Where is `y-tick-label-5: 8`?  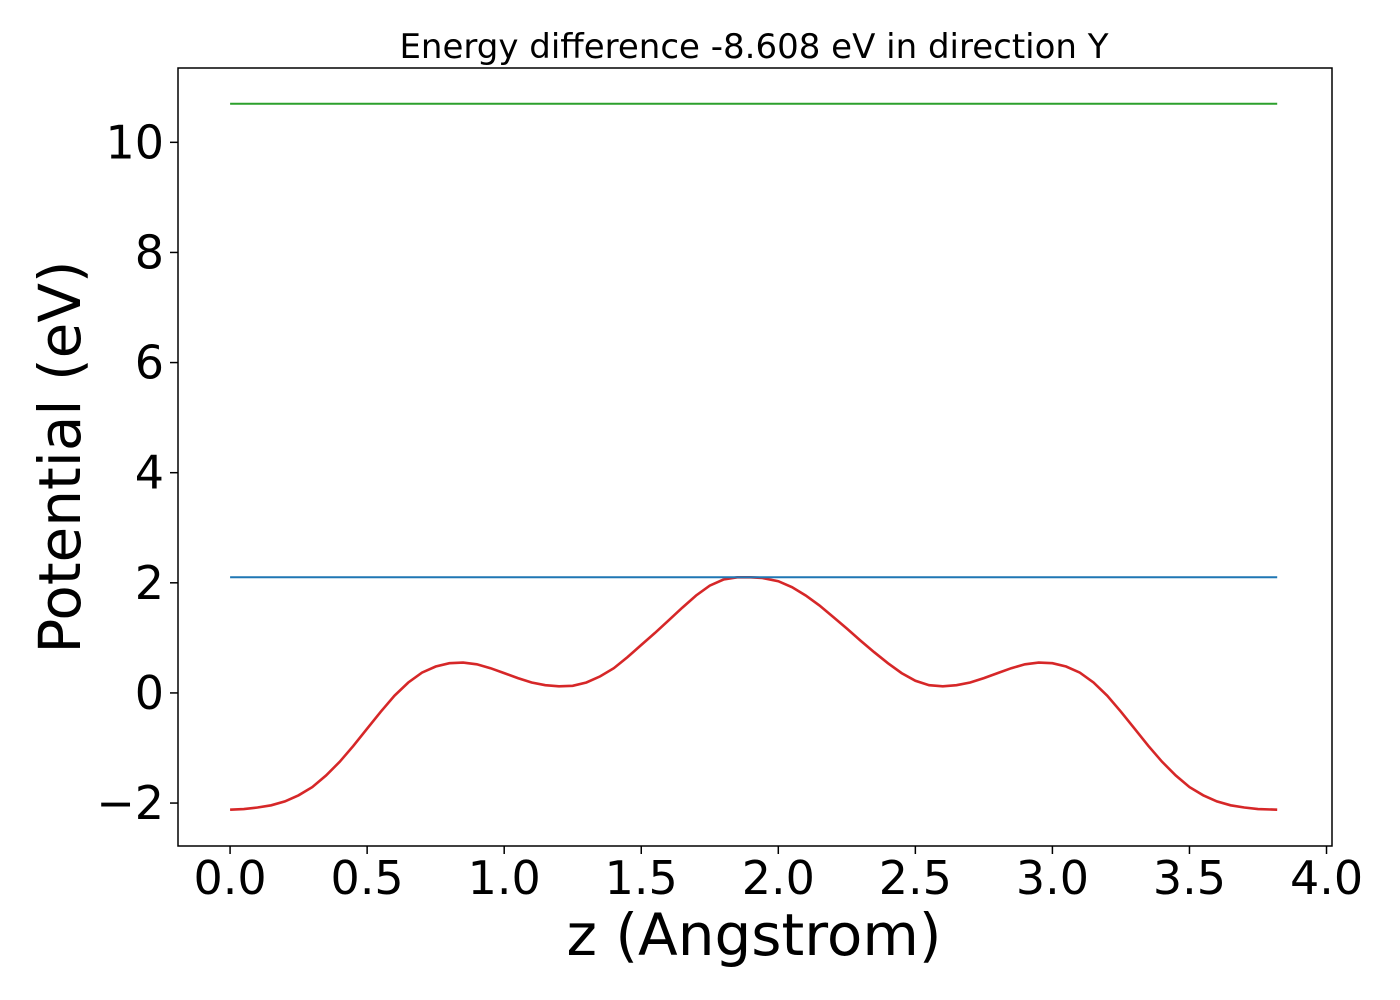
y-tick-label-5: 8 is located at coordinates (149, 252).